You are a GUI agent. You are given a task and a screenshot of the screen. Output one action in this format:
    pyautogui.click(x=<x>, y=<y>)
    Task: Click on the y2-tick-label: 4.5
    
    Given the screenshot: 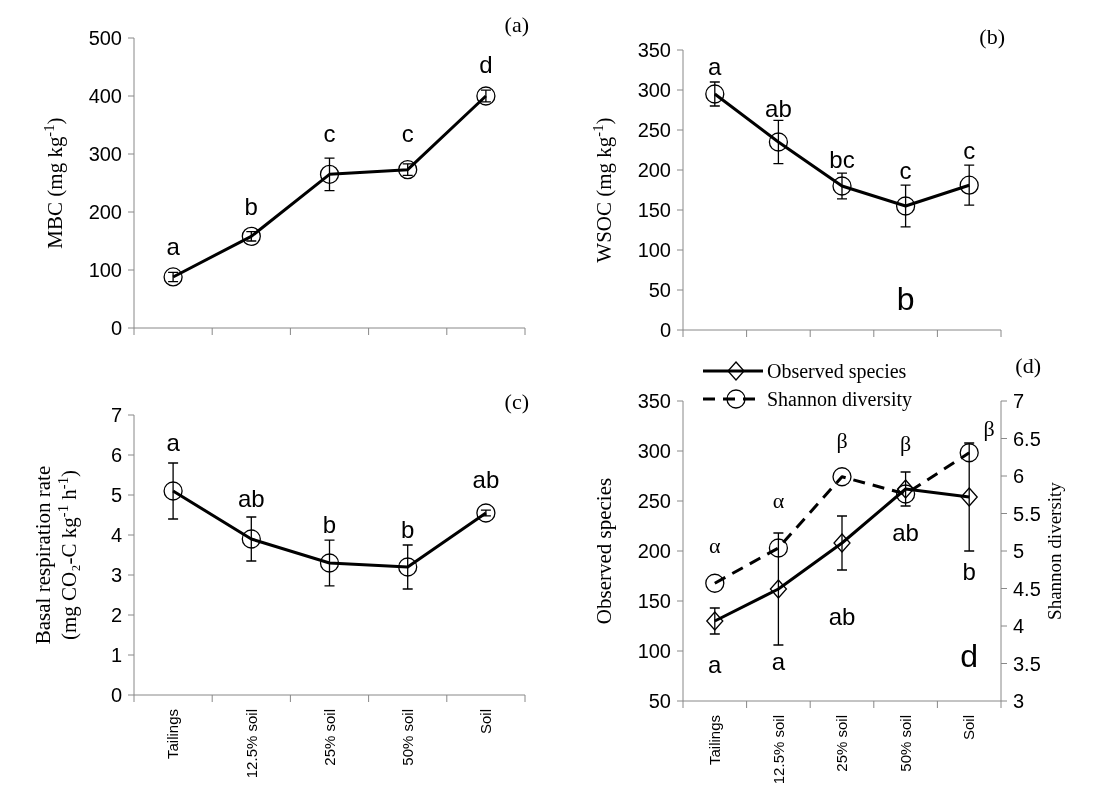 What is the action you would take?
    pyautogui.click(x=1027, y=588)
    